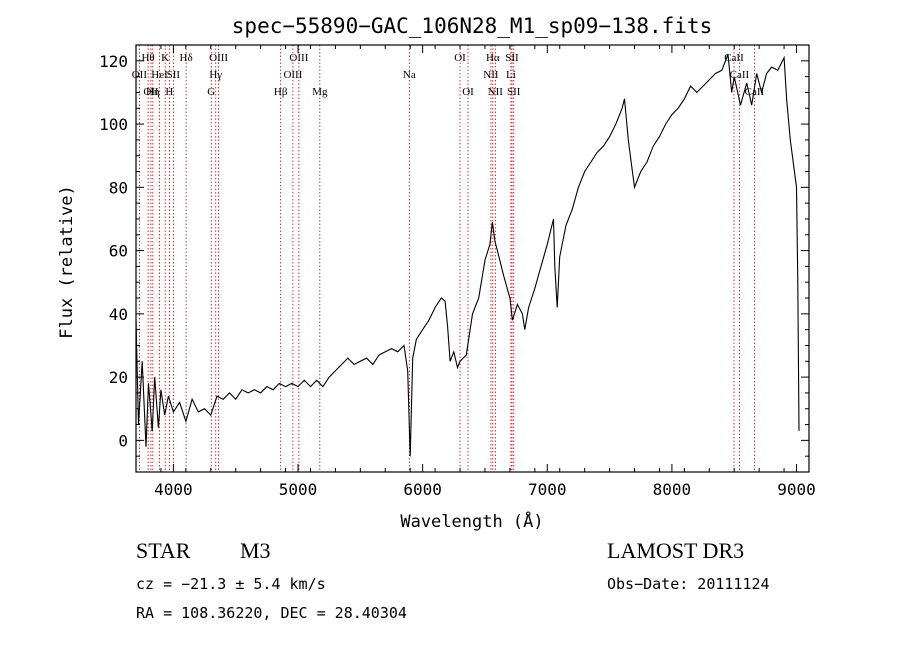  I want to click on spectral-line-label: H, so click(169, 92).